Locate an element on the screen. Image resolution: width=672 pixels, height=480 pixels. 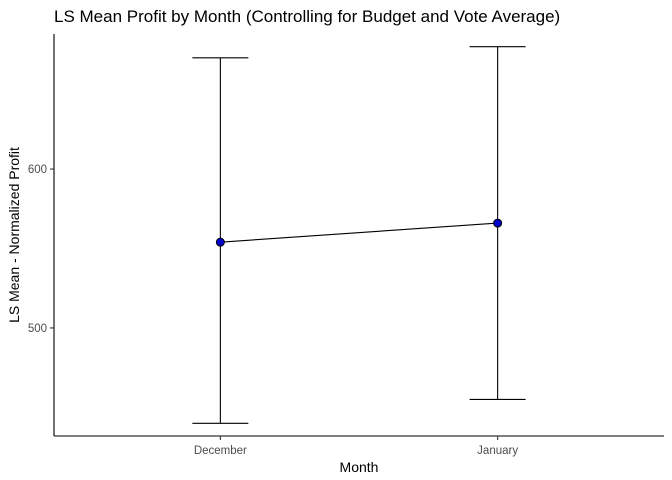
y-axis-title: LS Mean - Normalized Profit is located at coordinates (14, 235).